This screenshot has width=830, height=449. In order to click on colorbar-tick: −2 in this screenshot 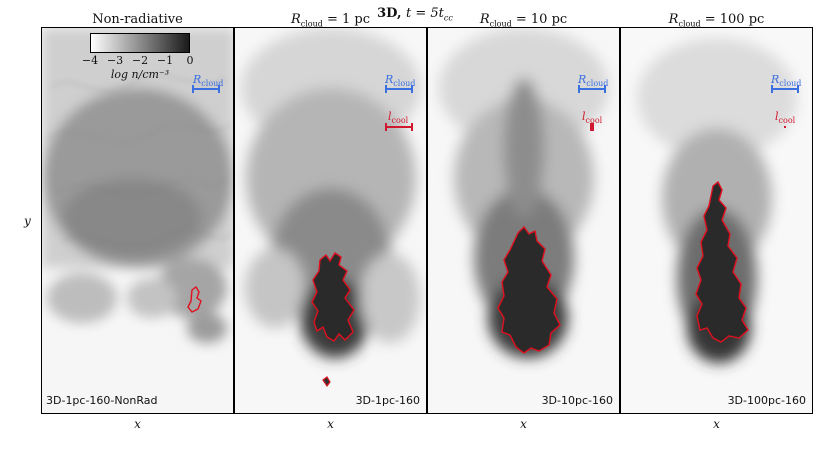, I will do `click(140, 60)`.